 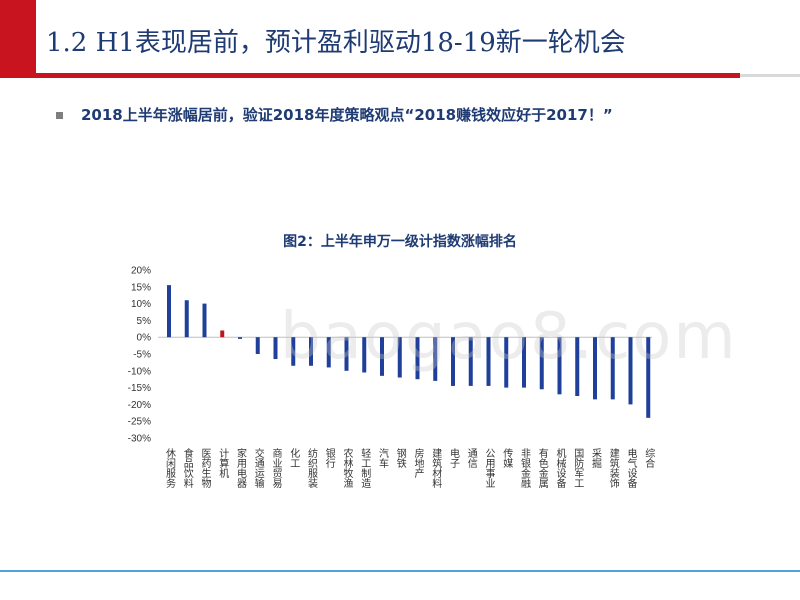 What do you see at coordinates (525, 468) in the screenshot?
I see `x-category-label: 非银金融` at bounding box center [525, 468].